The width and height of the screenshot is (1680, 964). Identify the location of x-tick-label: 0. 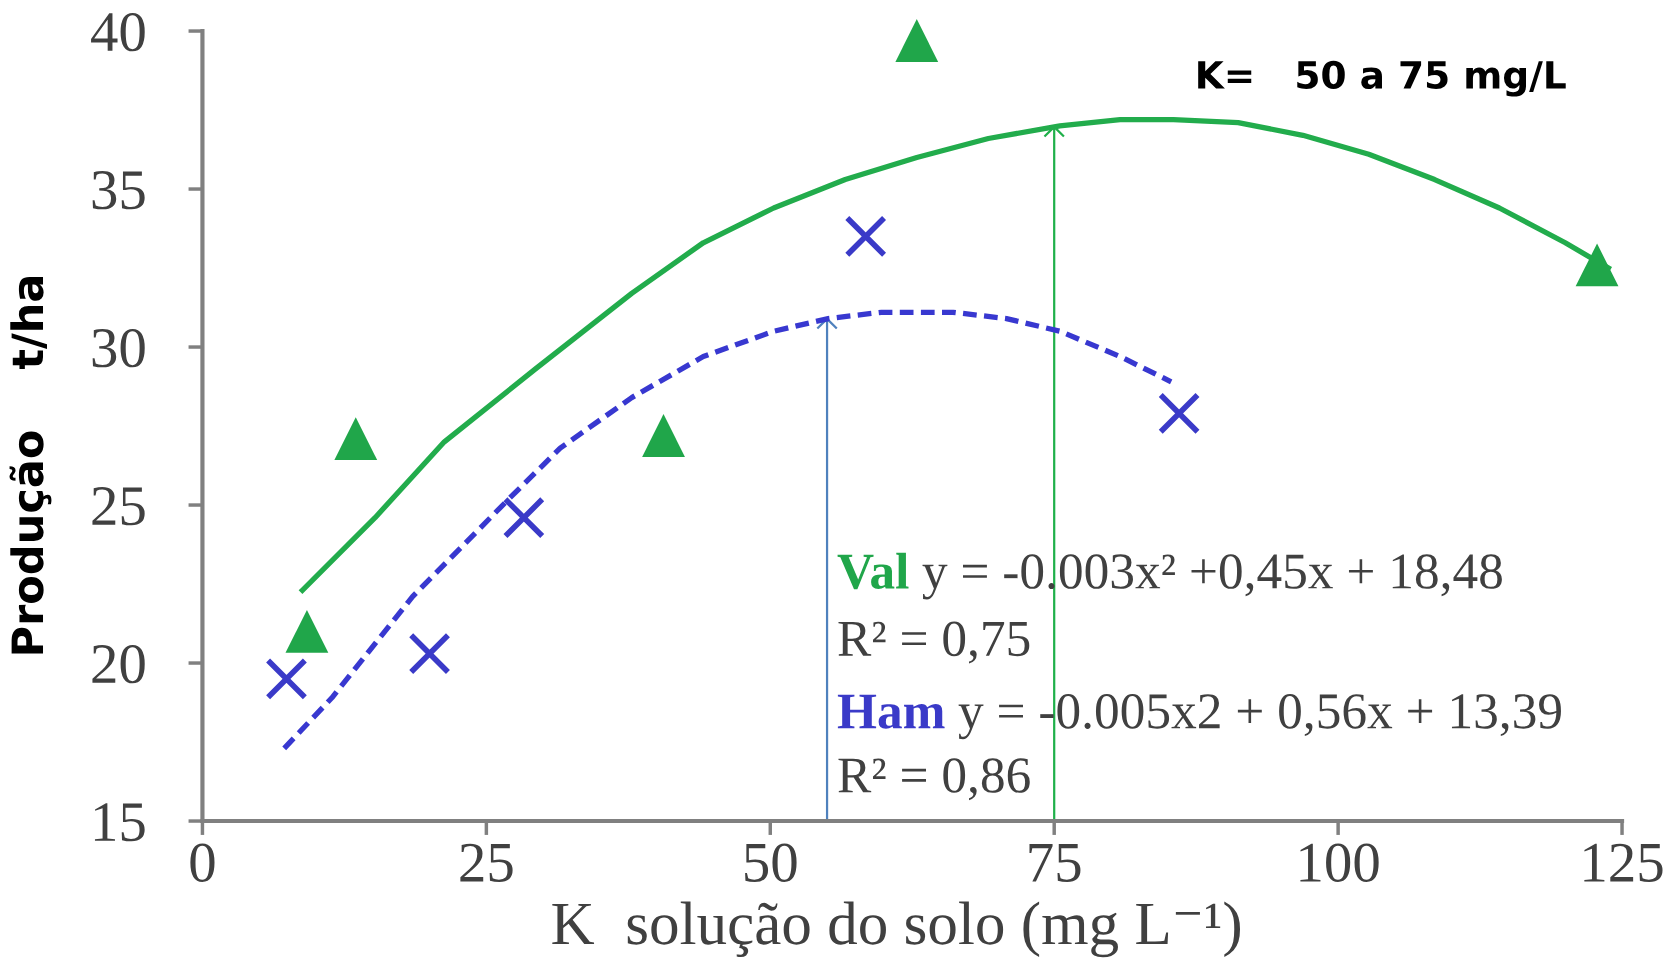
(202, 862).